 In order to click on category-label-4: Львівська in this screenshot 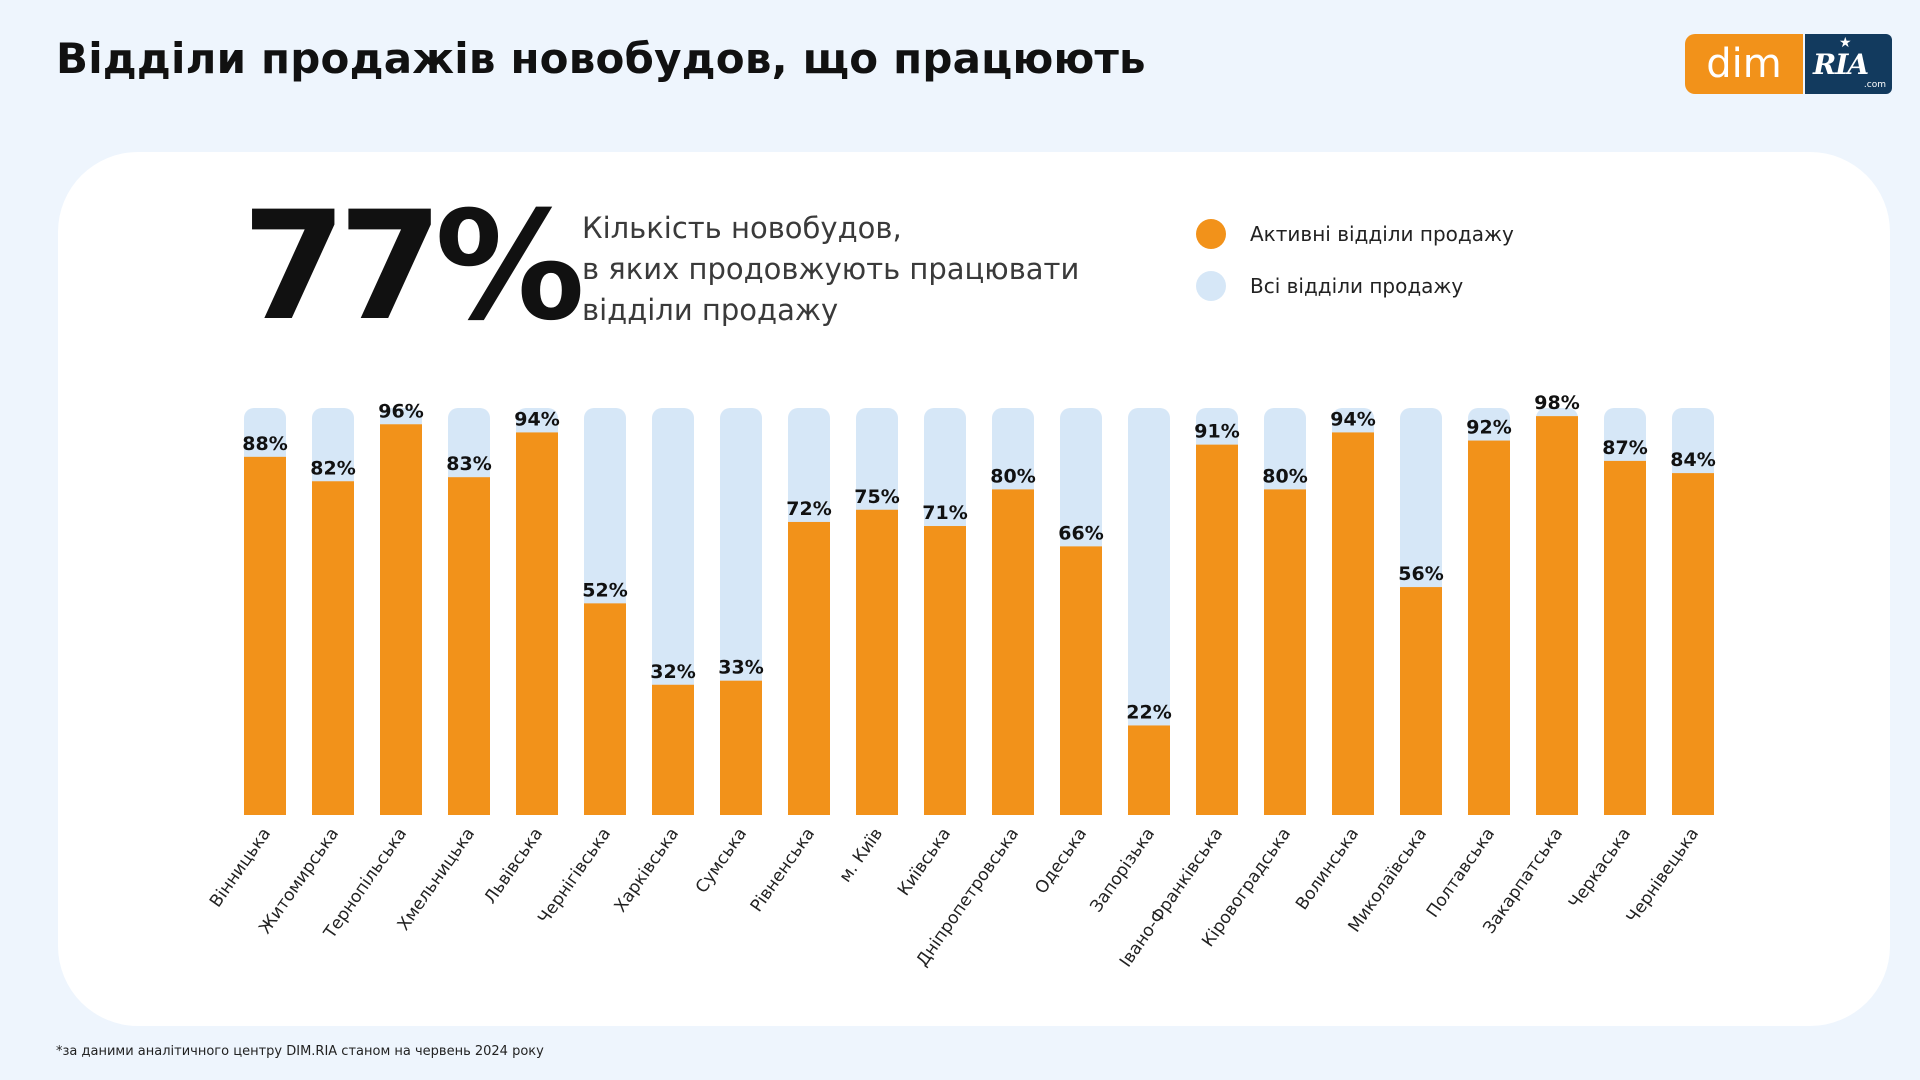, I will do `click(513, 865)`.